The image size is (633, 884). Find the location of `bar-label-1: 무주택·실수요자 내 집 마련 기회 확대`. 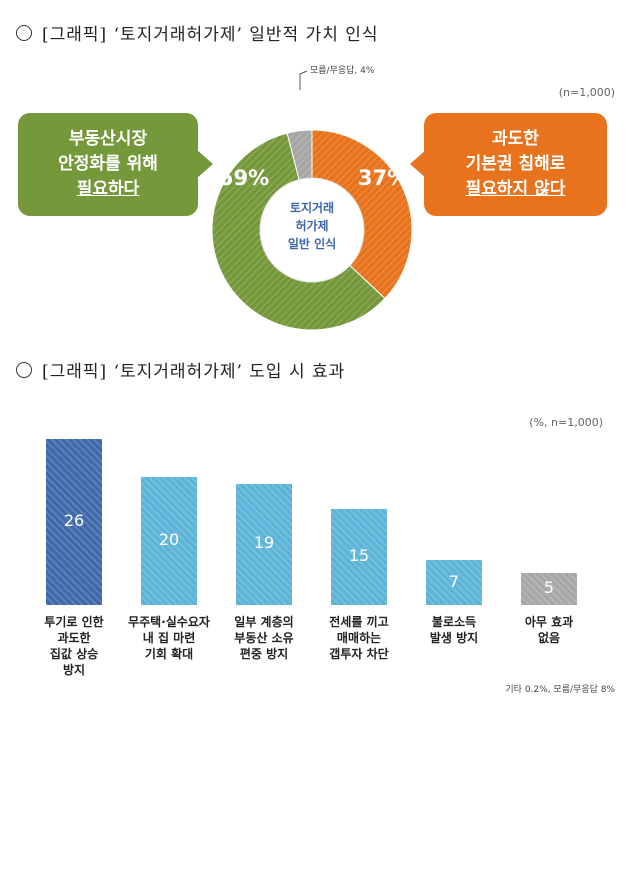

bar-label-1: 무주택·실수요자 내 집 마련 기회 확대 is located at coordinates (169, 638).